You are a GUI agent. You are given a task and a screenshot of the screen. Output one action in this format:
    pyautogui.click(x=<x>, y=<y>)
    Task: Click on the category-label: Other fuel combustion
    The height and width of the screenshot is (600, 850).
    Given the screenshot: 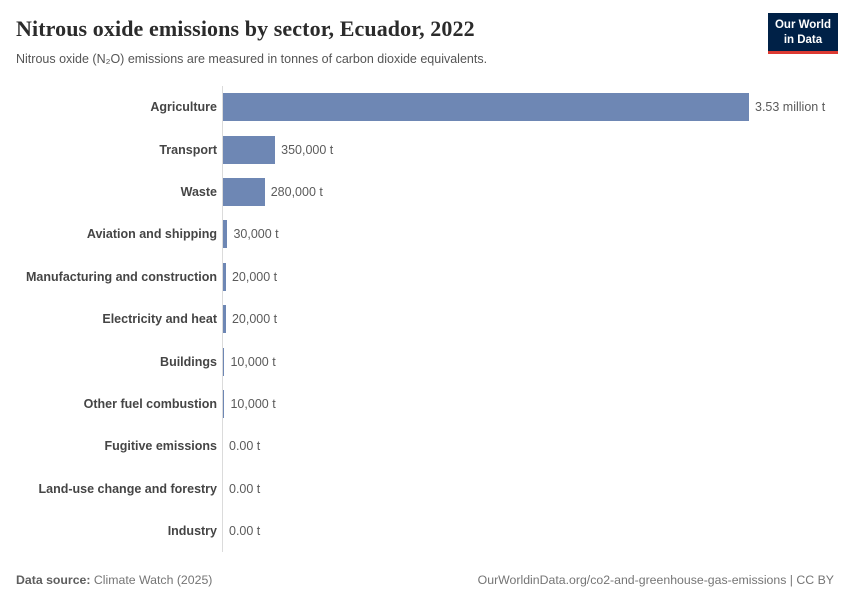 What is the action you would take?
    pyautogui.click(x=150, y=403)
    